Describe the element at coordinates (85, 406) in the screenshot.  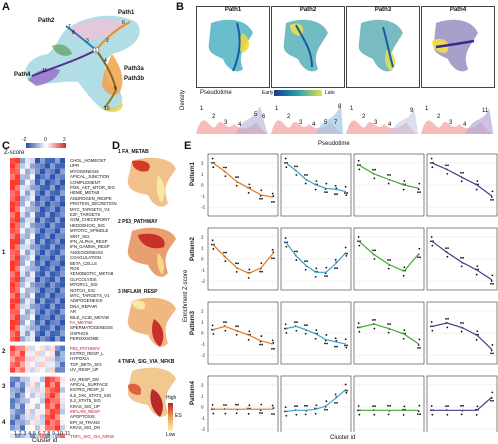
I see `pathway-name: KRAS_SIG_UP` at that location.